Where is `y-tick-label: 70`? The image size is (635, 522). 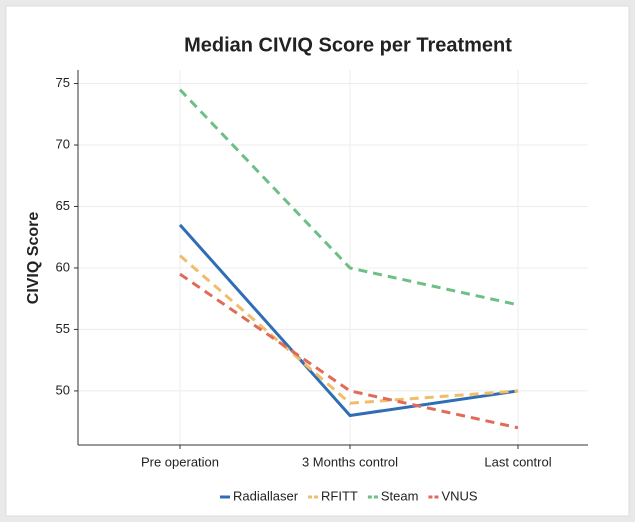 y-tick-label: 70 is located at coordinates (63, 143).